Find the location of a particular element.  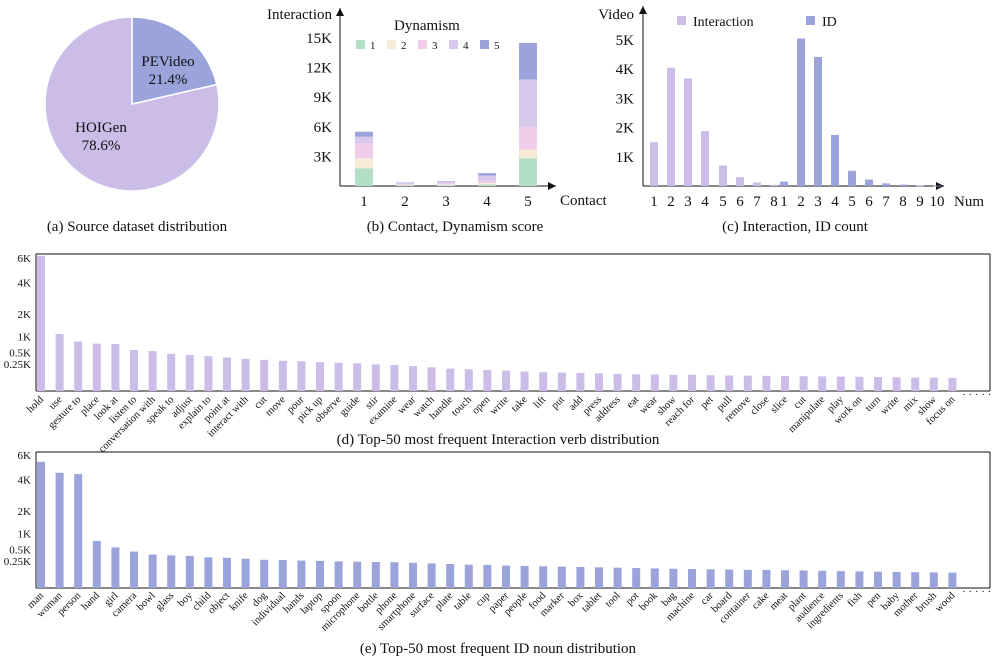

x-tick-label: tool is located at coordinates (612, 599).